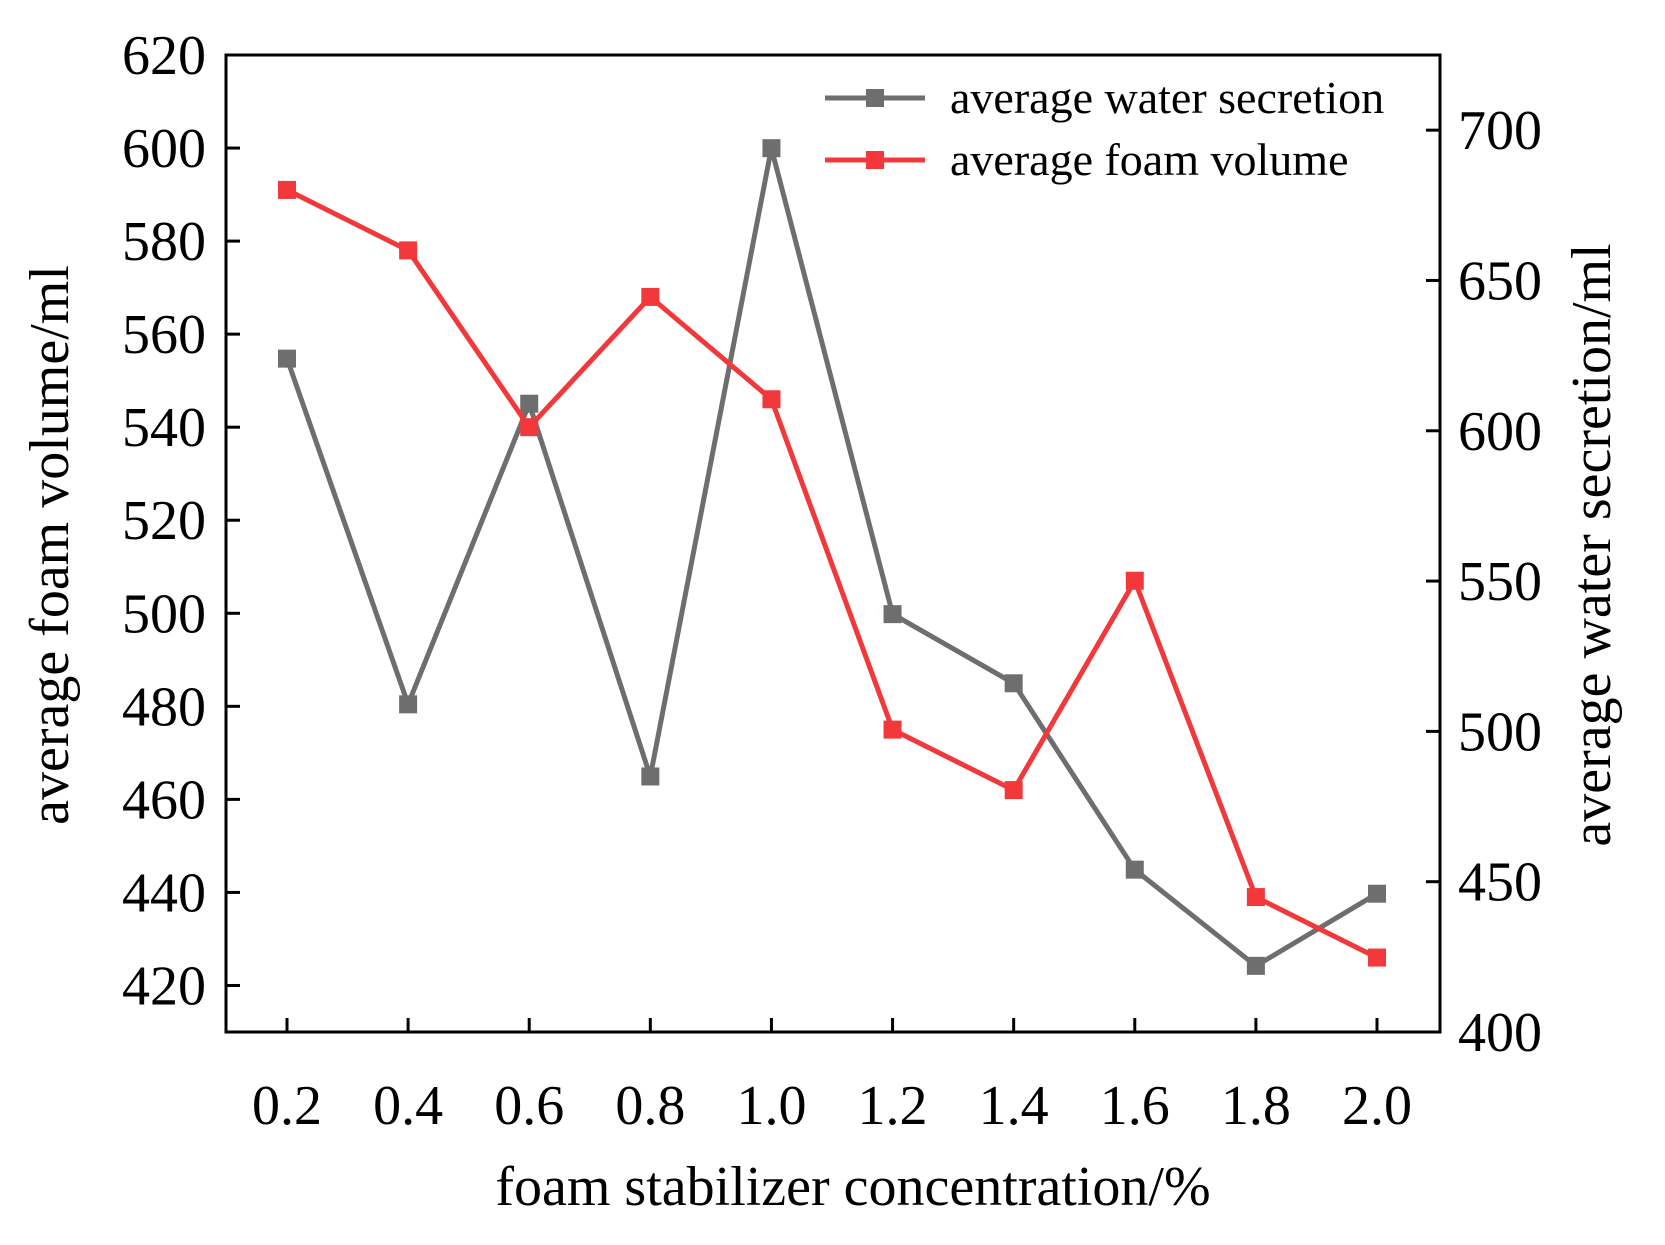 This screenshot has width=1665, height=1245. I want to click on x-tick-label: 0.4, so click(408, 1106).